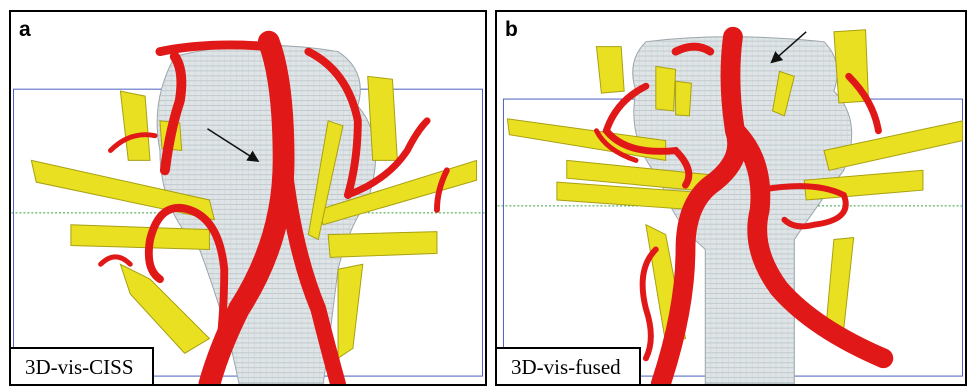  I want to click on panel-b-caption: 3D-vis-fused, so click(569, 365).